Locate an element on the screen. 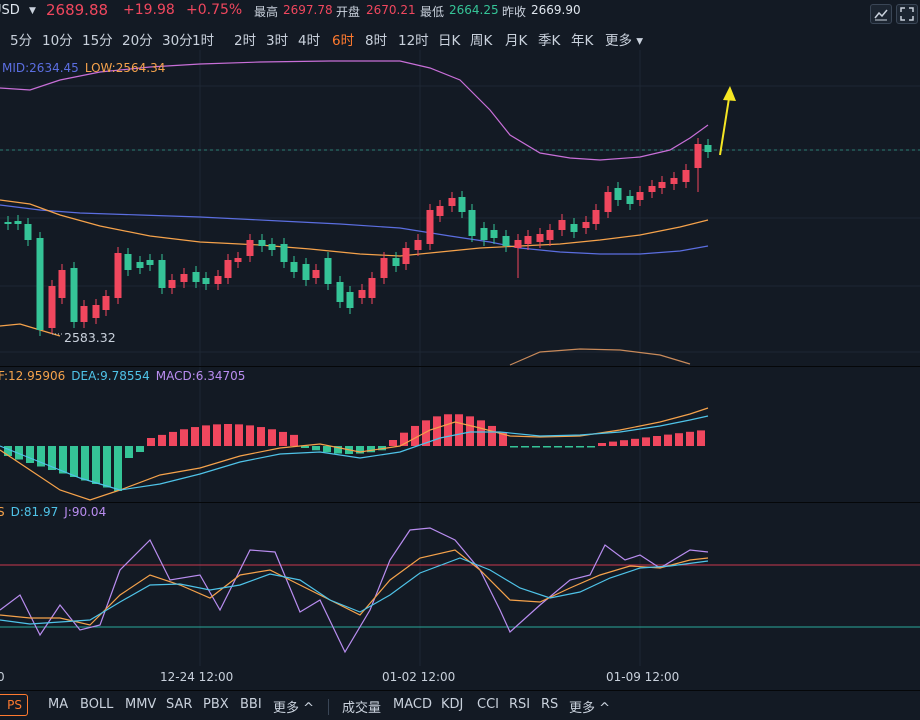 The image size is (920, 720). indicator-tab: RS is located at coordinates (550, 704).